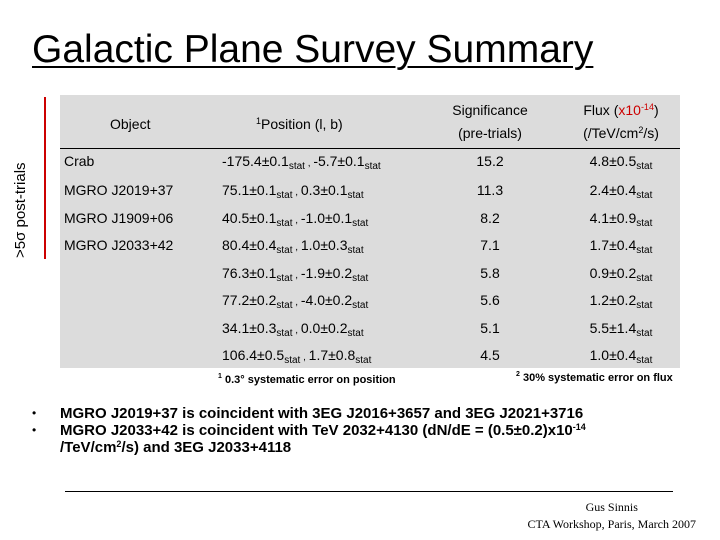 Image resolution: width=720 pixels, height=540 pixels. Describe the element at coordinates (313, 49) in the screenshot. I see `slide-title: Galactic Plane Survey Summary` at that location.